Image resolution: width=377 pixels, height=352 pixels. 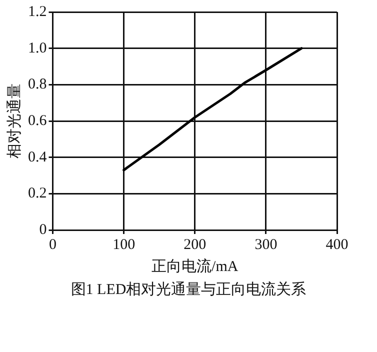 I want to click on y-tick-label: 0.6, so click(x=38, y=120).